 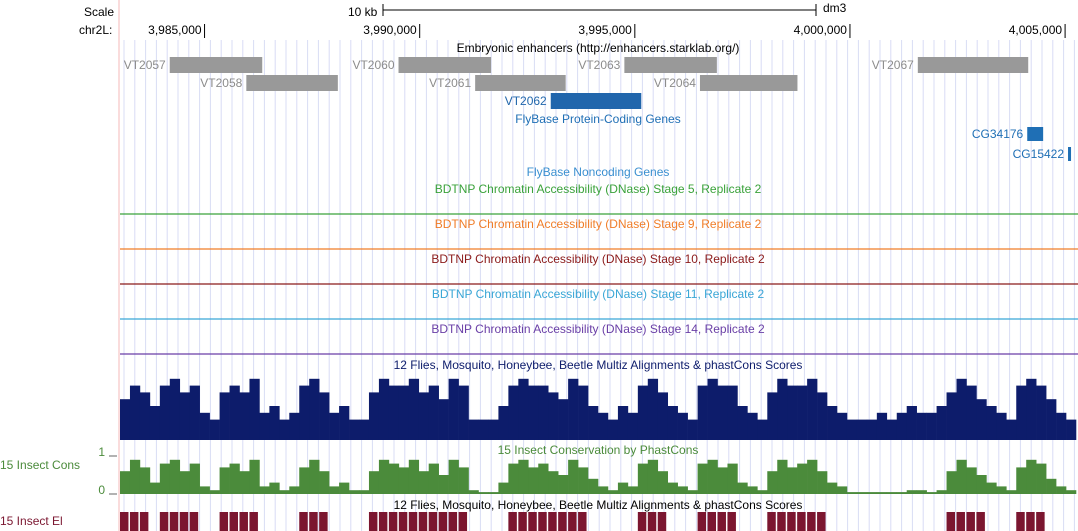 What do you see at coordinates (598, 450) in the screenshot?
I see `track-title: 15 Insect Conservation by PhastCons` at bounding box center [598, 450].